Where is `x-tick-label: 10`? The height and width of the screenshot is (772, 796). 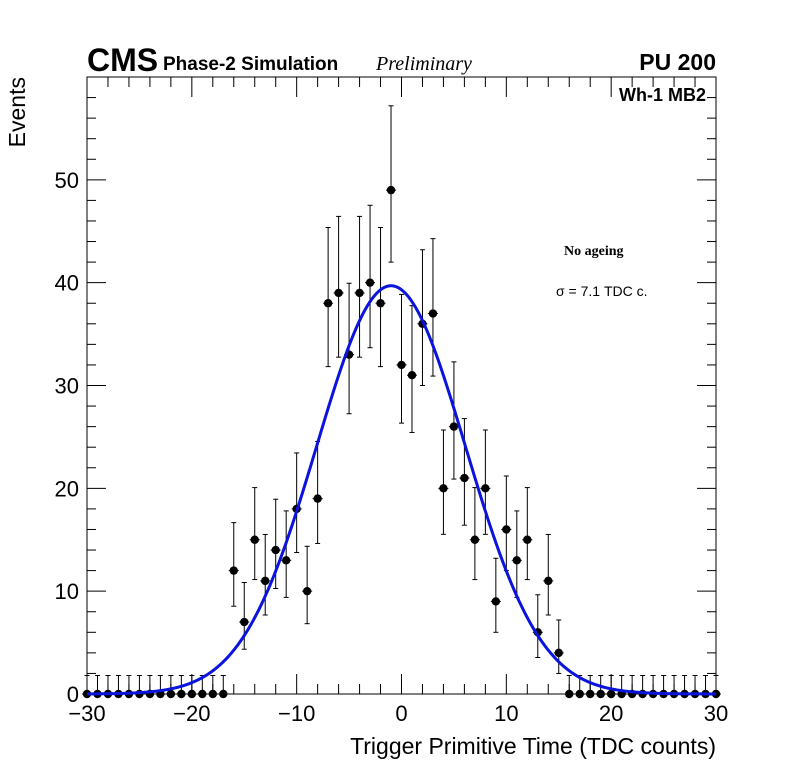
x-tick-label: 10 is located at coordinates (506, 713).